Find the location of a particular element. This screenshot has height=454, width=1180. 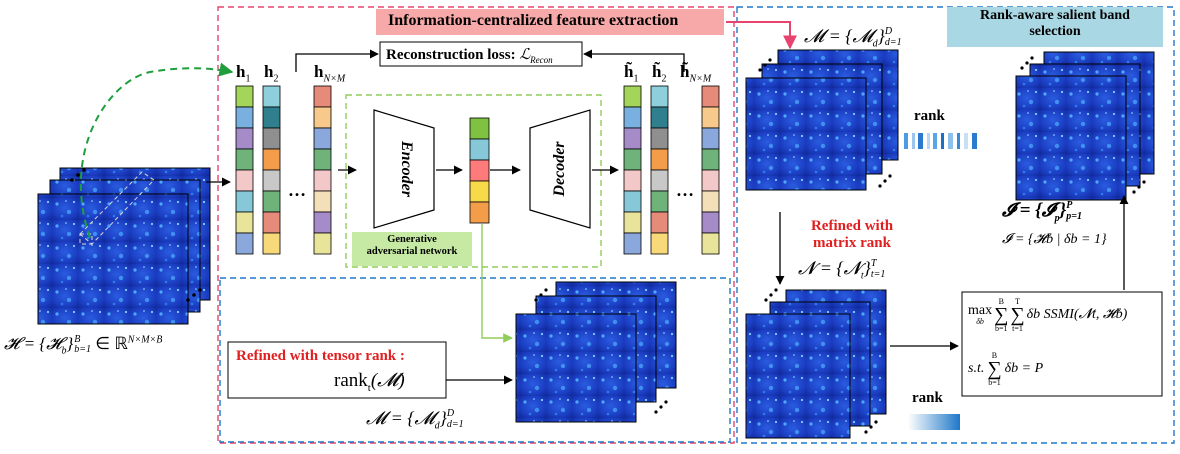

gan-region is located at coordinates (473, 181).